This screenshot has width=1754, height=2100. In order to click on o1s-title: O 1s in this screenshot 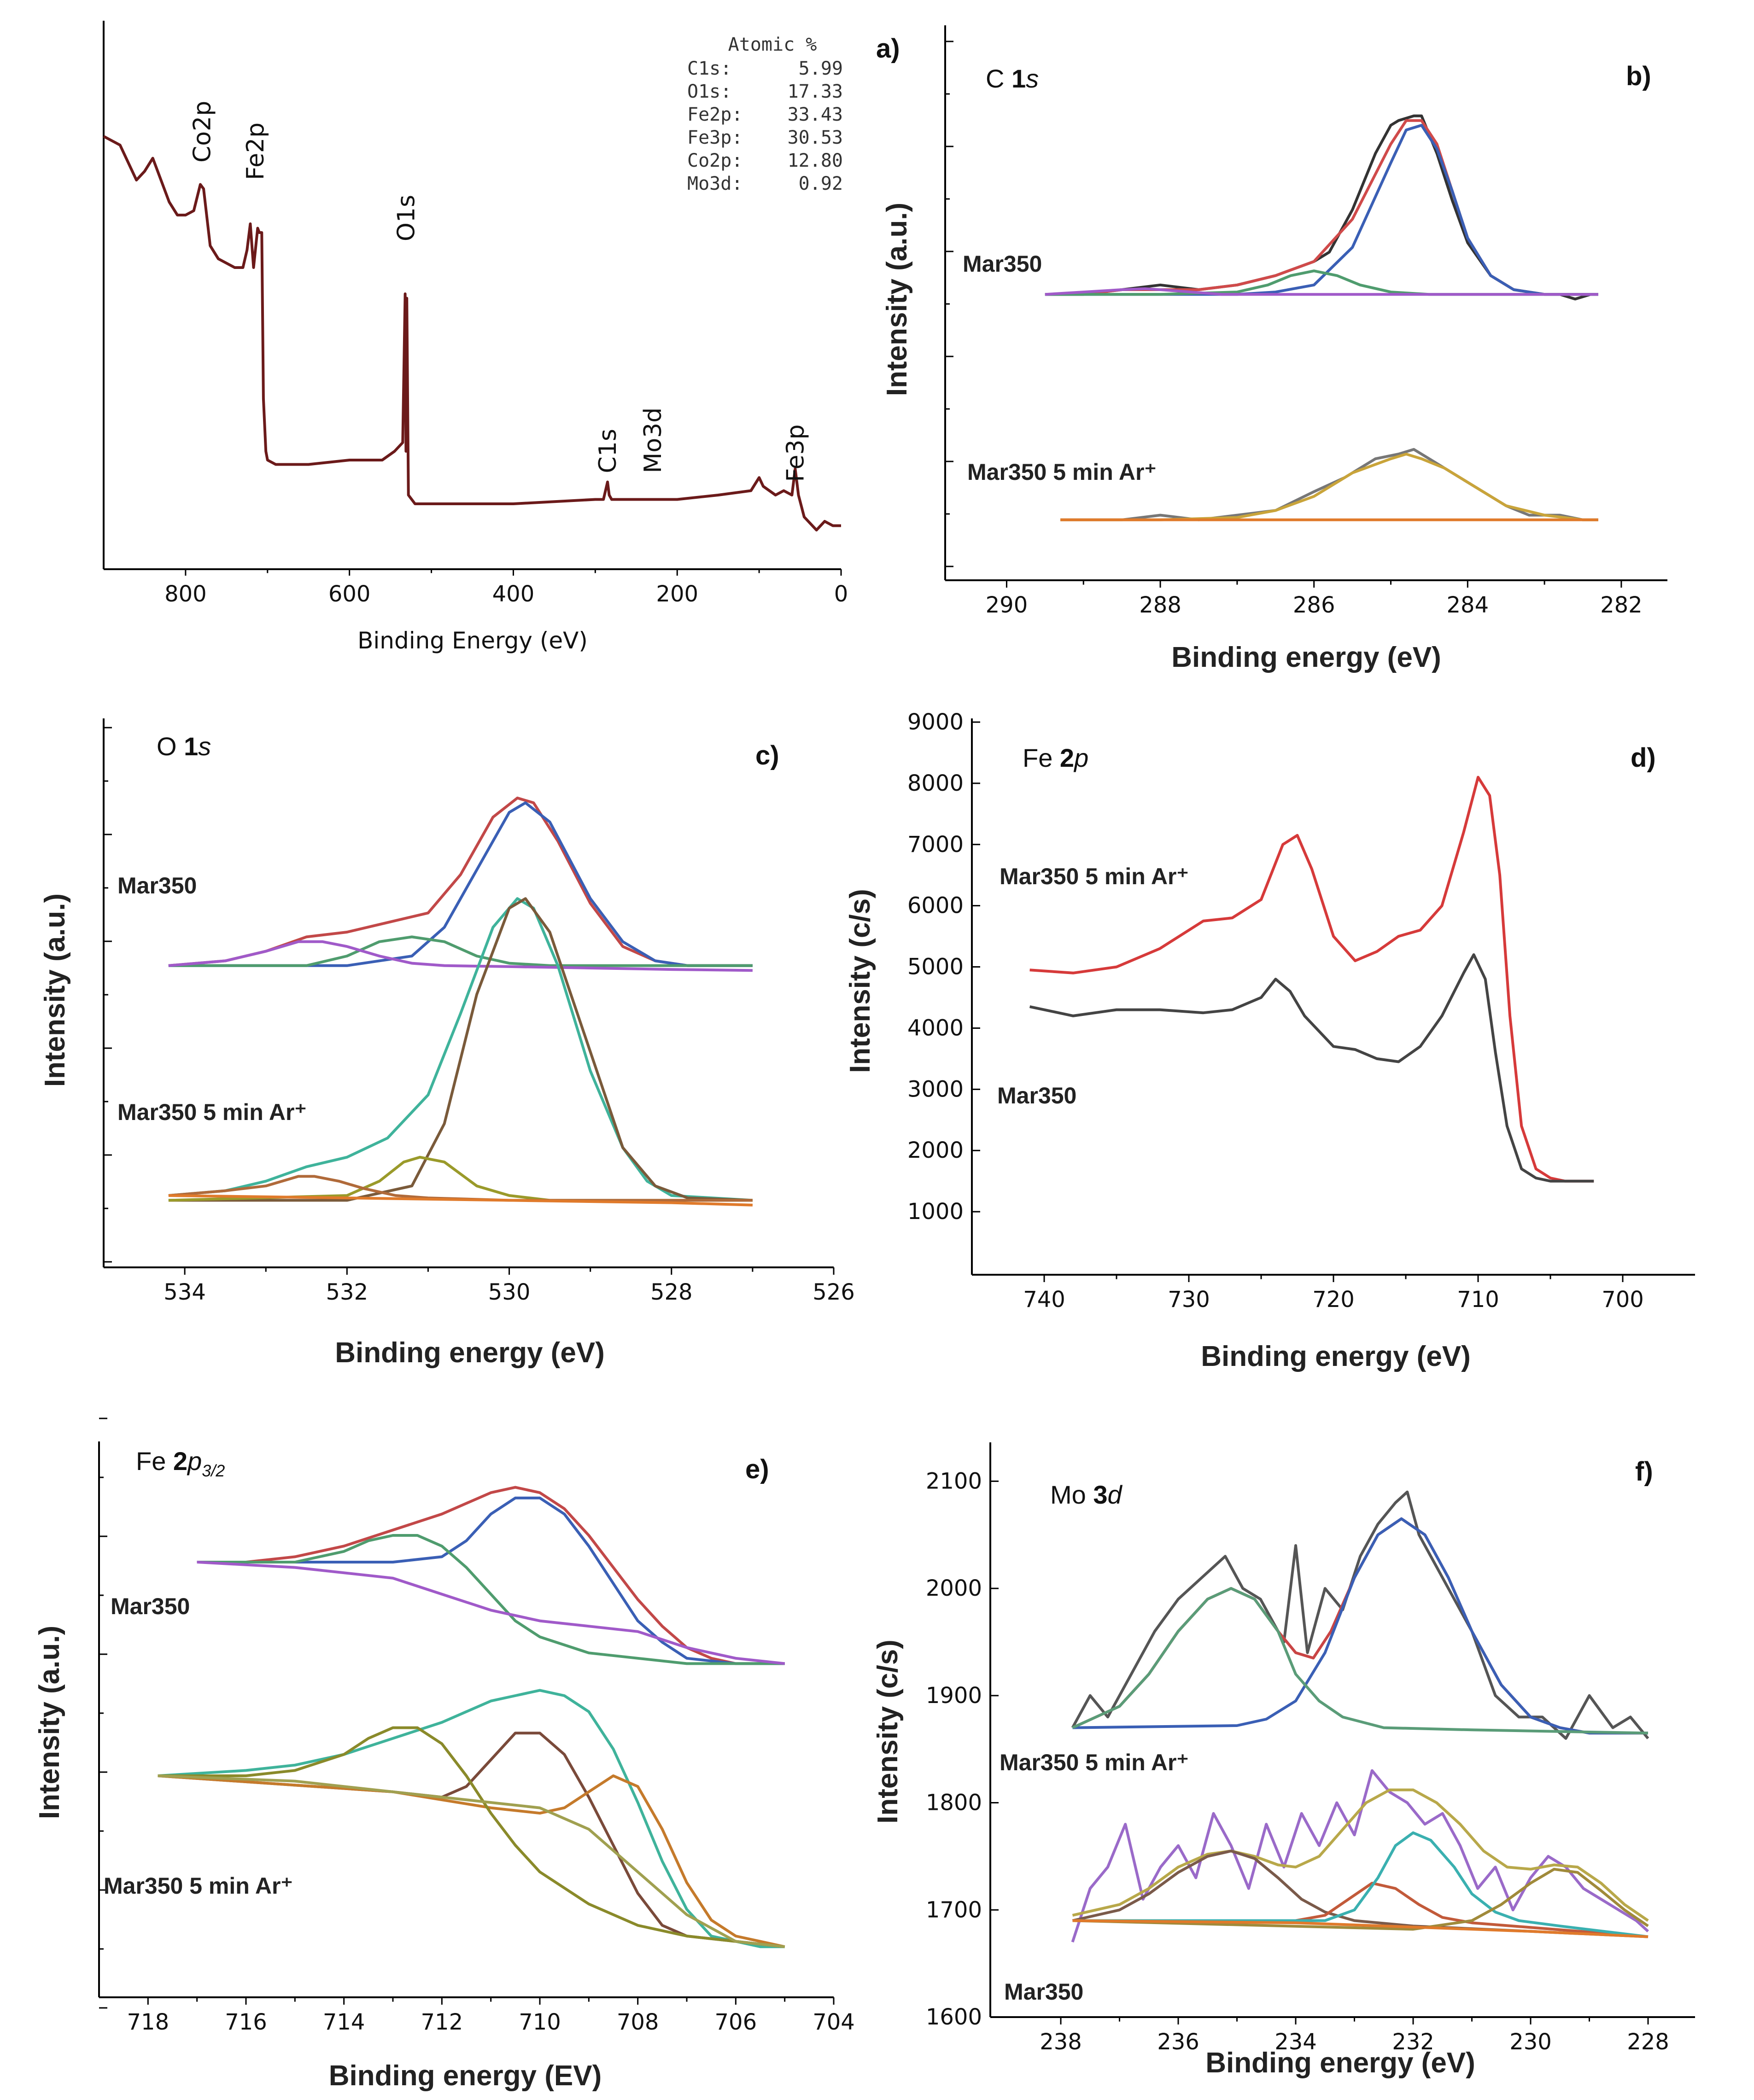, I will do `click(184, 746)`.